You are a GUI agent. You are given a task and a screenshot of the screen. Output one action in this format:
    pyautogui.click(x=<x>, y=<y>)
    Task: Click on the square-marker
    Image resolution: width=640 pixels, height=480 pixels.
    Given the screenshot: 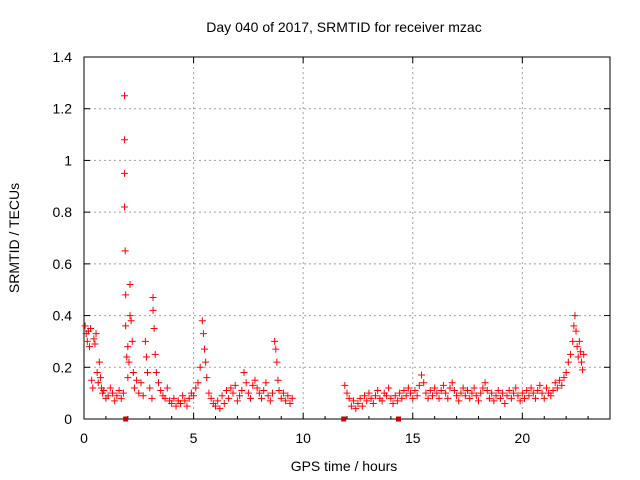 What is the action you would take?
    pyautogui.click(x=126, y=419)
    